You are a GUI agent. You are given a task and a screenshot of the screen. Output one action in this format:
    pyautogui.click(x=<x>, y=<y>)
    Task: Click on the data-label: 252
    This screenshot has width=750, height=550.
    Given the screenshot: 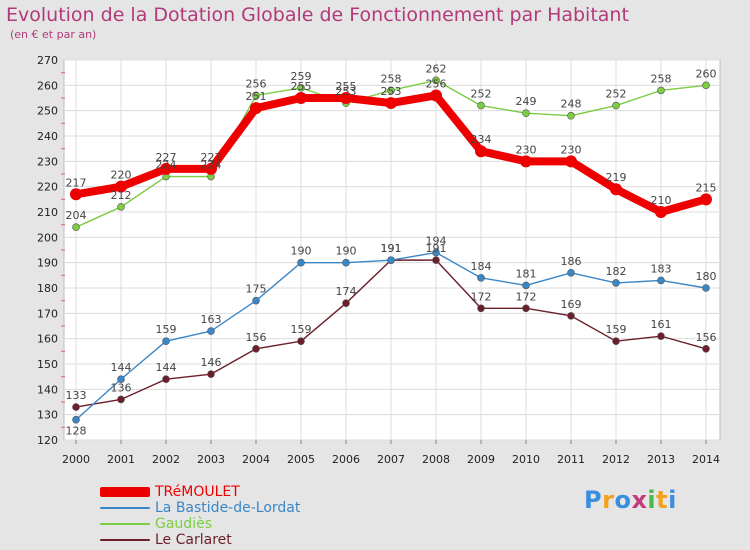 What is the action you would take?
    pyautogui.click(x=481, y=94)
    